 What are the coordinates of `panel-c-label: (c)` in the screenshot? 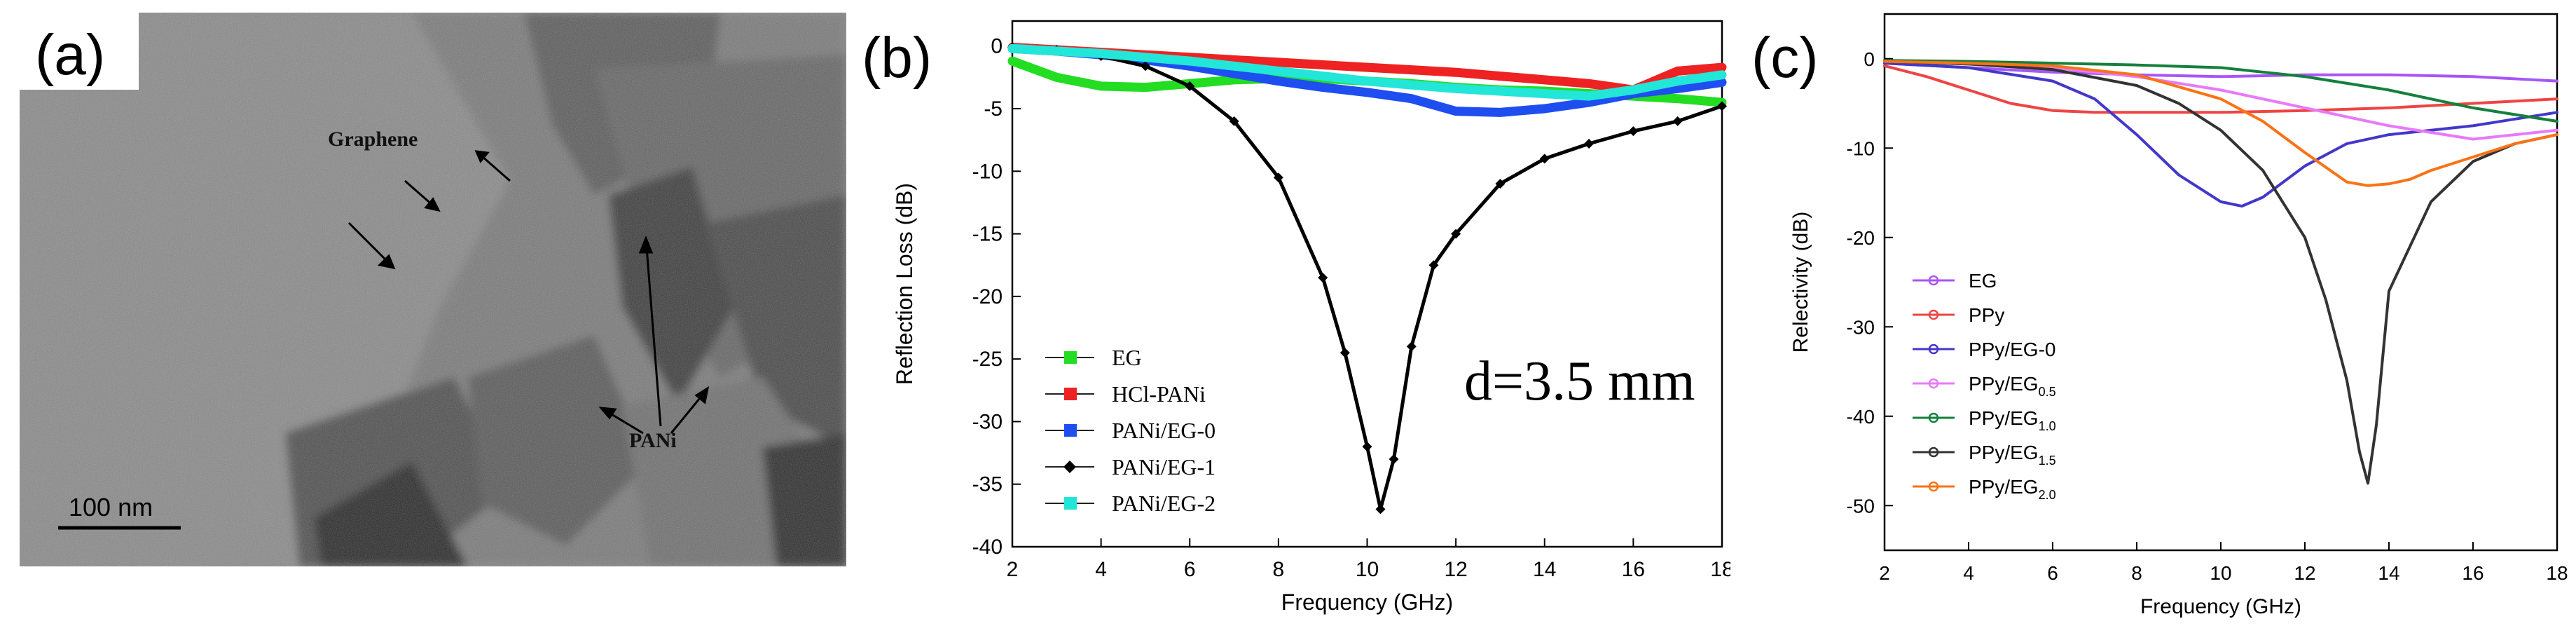 It's located at (1785, 58).